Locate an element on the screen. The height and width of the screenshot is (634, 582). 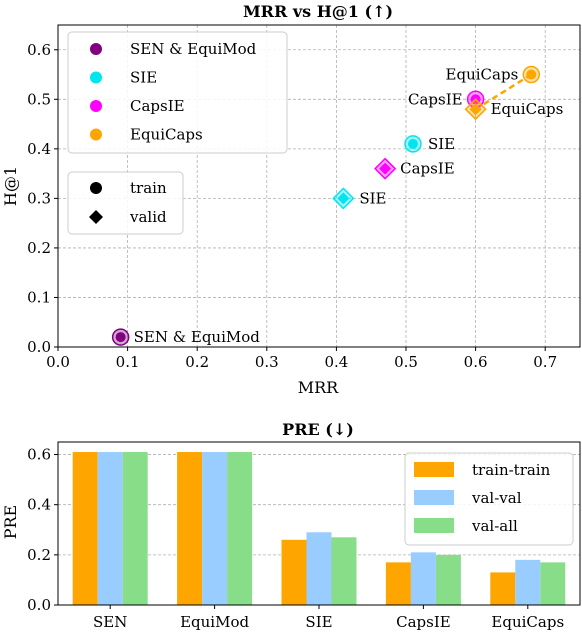
scatter-ytick-label: 0.4 is located at coordinates (39, 149).